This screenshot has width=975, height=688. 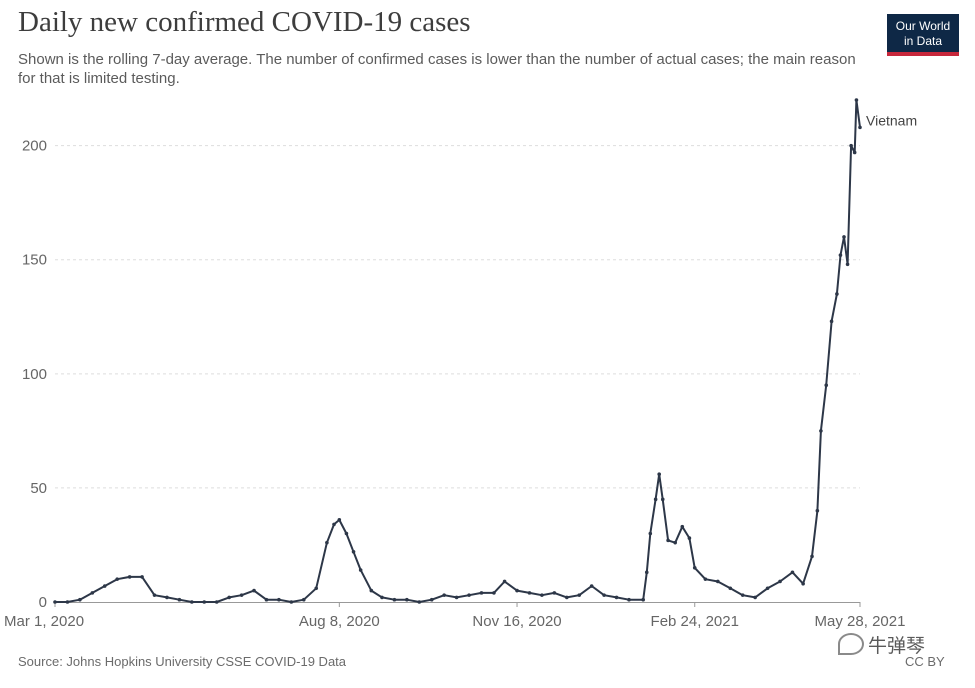 I want to click on x-tick-label: Nov 16, 2020, so click(x=516, y=621).